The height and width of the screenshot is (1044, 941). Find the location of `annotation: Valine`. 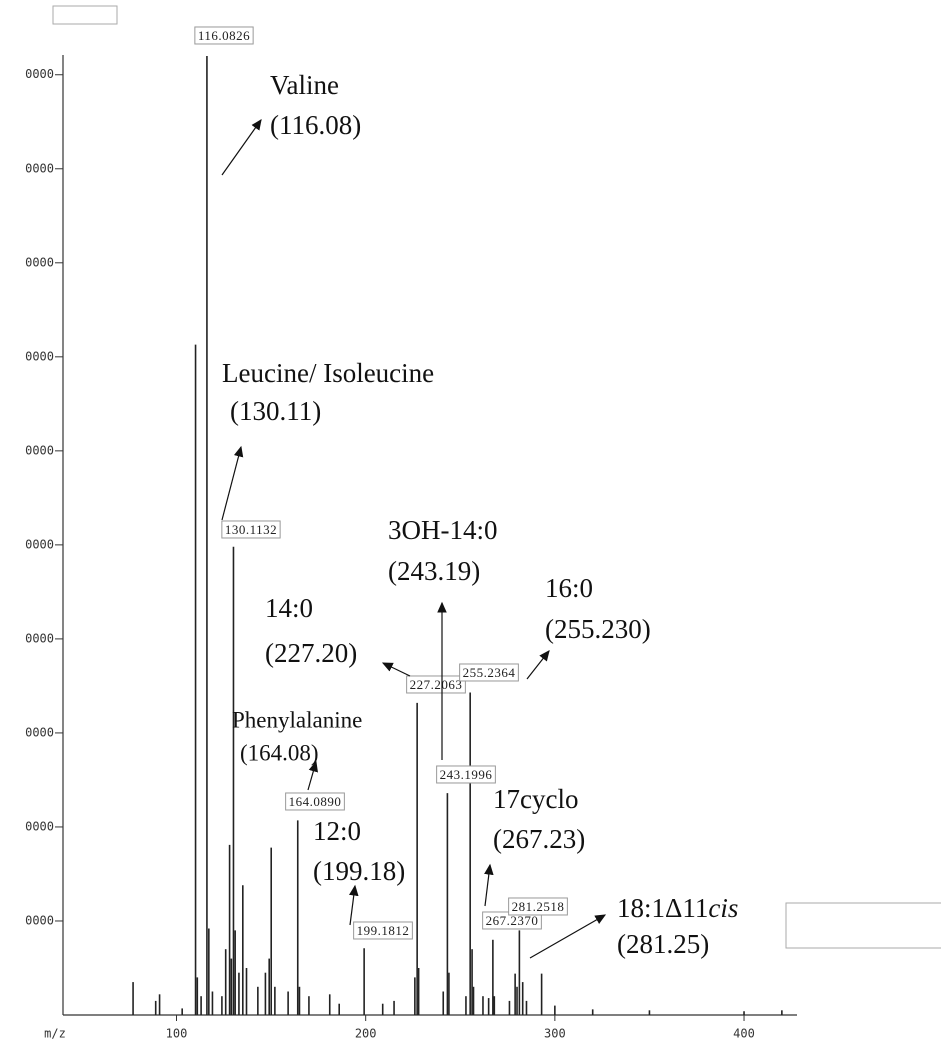

annotation: Valine is located at coordinates (304, 85).